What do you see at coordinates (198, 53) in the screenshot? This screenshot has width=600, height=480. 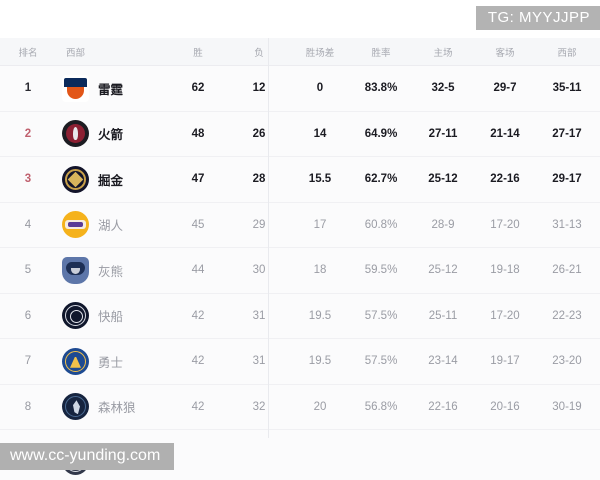 I see `header-wins: 胜` at bounding box center [198, 53].